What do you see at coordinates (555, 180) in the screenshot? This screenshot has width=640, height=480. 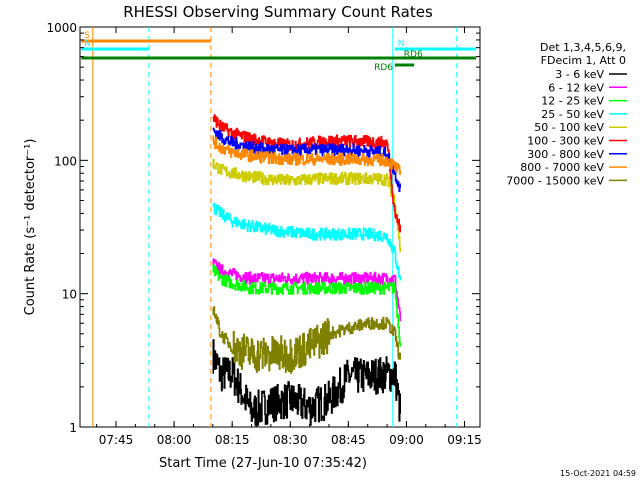 I see `legend-label-8: 7000 - 15000 keV` at bounding box center [555, 180].